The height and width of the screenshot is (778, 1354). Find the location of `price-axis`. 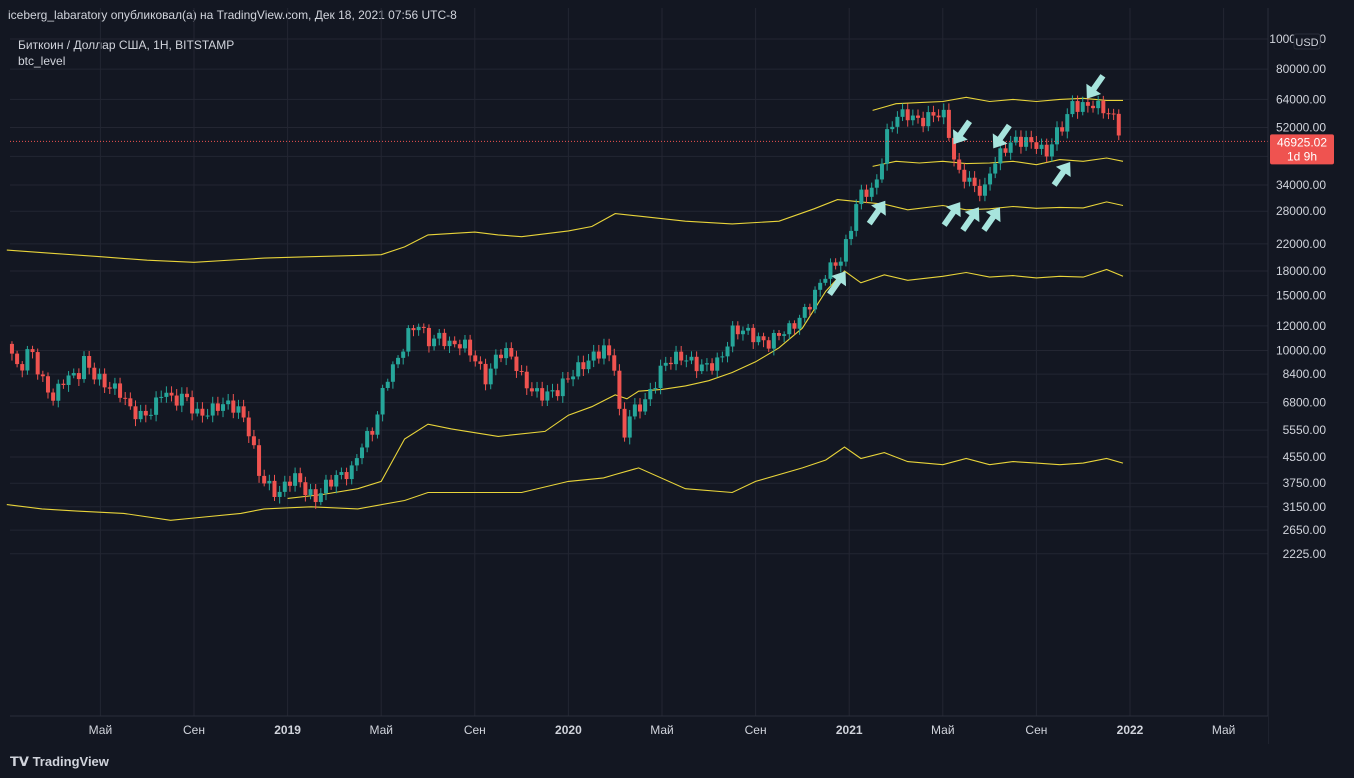

price-axis is located at coordinates (1311, 372).